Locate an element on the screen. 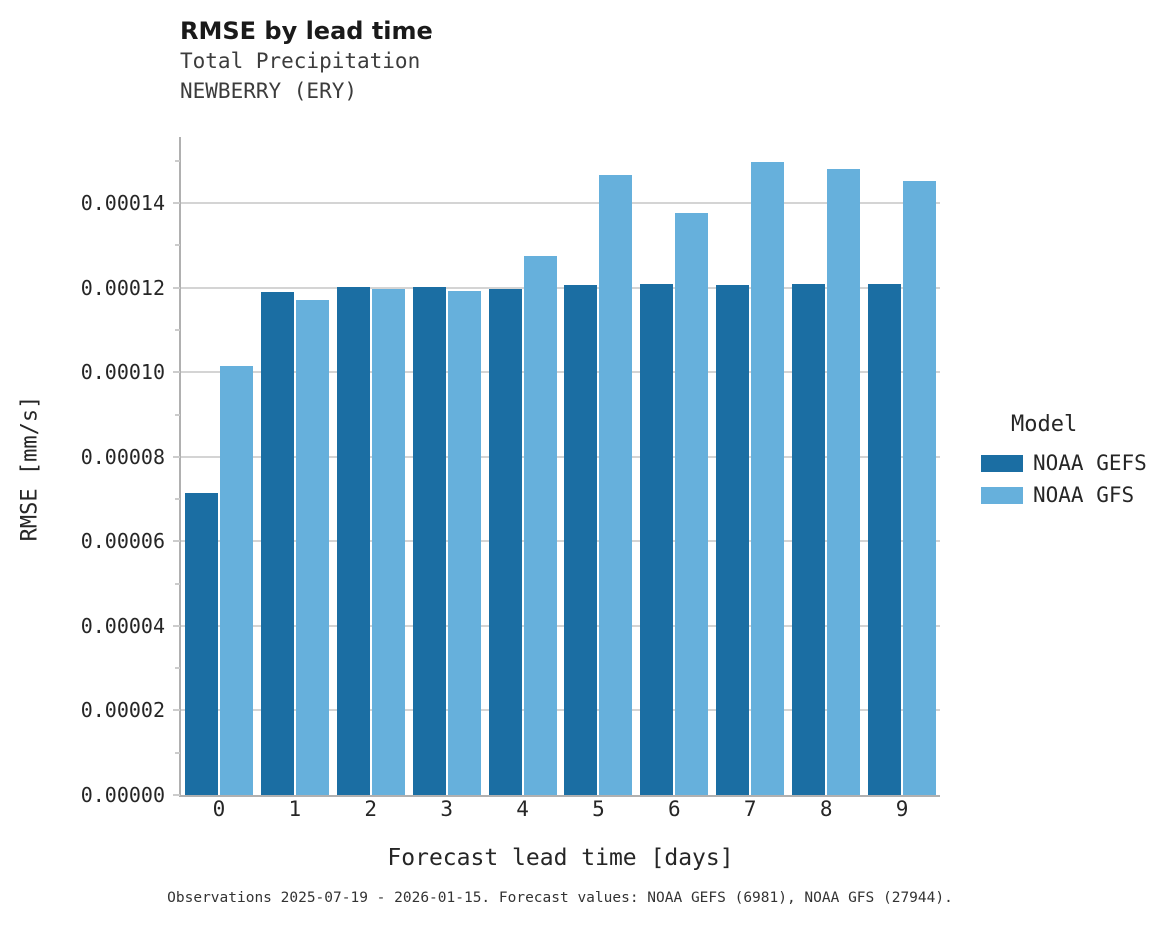 The width and height of the screenshot is (1175, 928). x-axis-tick-label: 4 is located at coordinates (522, 809).